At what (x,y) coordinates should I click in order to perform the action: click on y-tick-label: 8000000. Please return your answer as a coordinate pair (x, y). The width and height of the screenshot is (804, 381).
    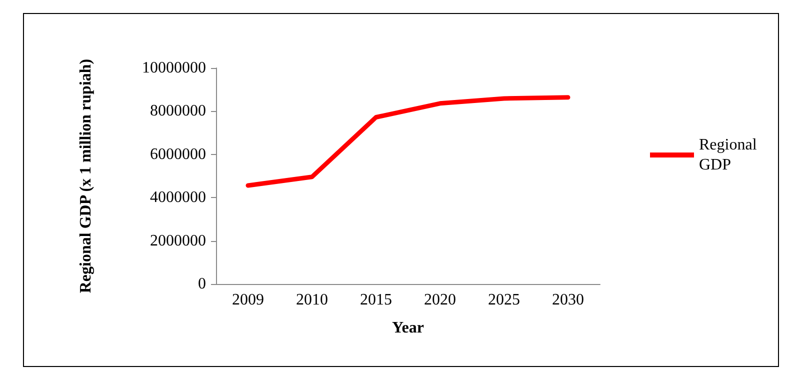
    Looking at the image, I should click on (178, 111).